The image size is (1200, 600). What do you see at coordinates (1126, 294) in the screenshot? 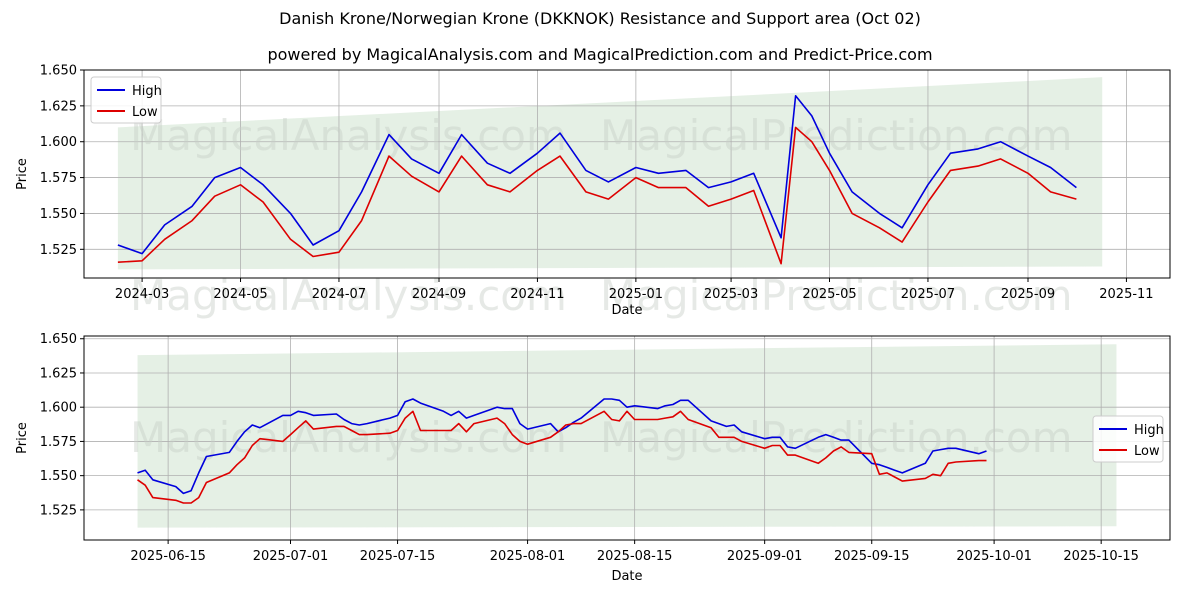
I see `chart1-x-tick-label: 2025-11` at bounding box center [1126, 294].